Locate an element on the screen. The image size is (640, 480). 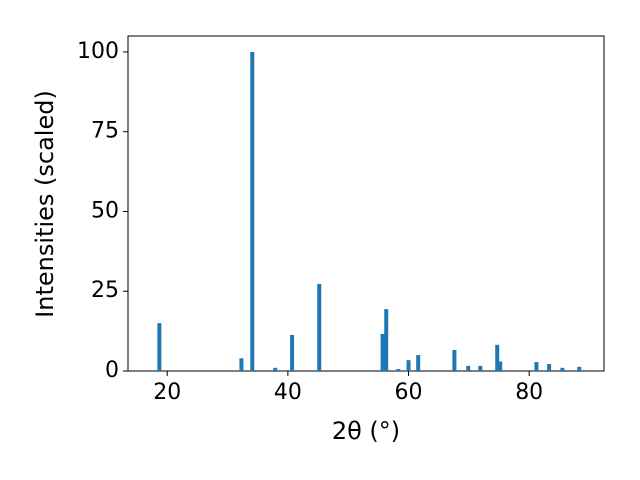
x-tick-label: 20 is located at coordinates (167, 392).